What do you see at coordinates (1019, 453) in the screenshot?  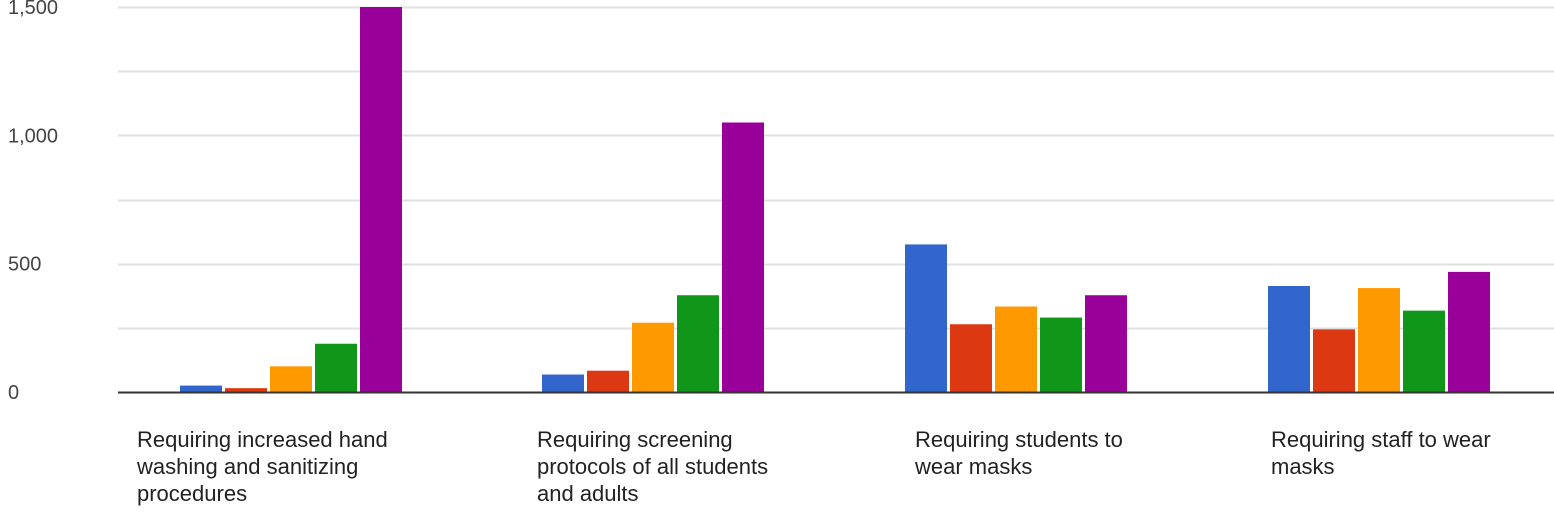 I see `category-label-students-masks: Requiring students to wear masks` at bounding box center [1019, 453].